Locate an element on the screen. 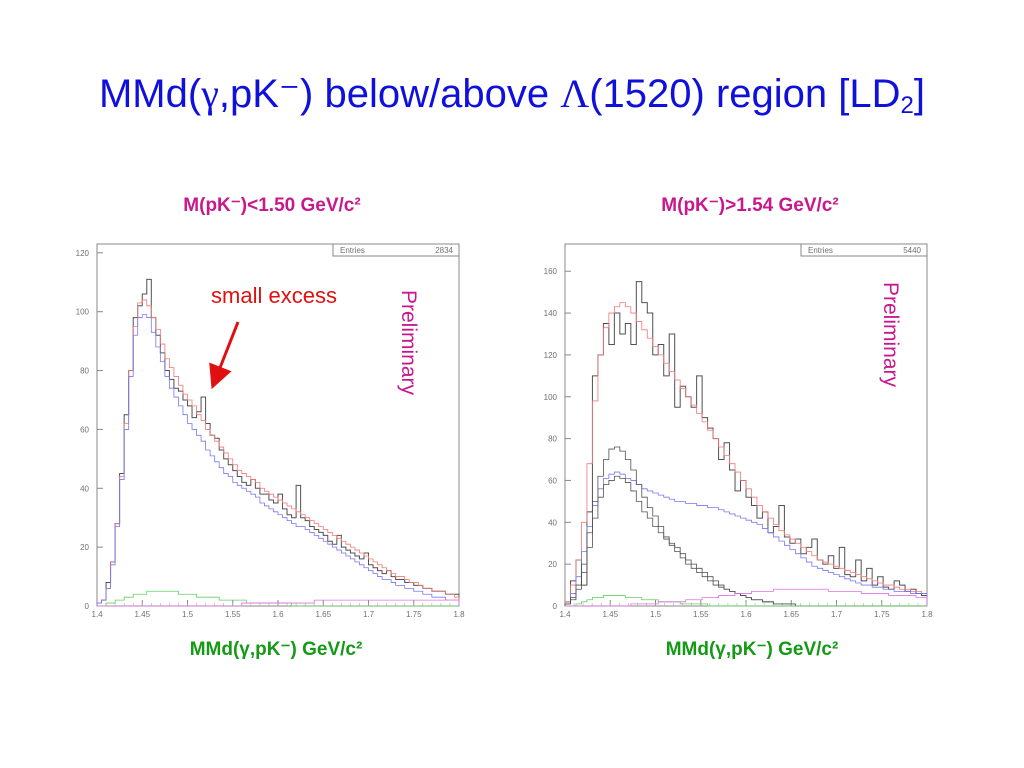  chart-left-title: M(pK⁻)<1.50 GeV/c² is located at coordinates (271, 205).